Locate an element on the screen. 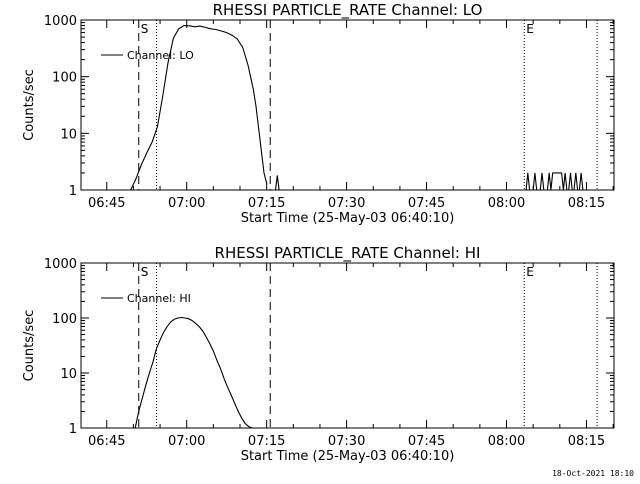 The width and height of the screenshot is (640, 484). plot-timestamp: 18-Oct-2021 18:10 is located at coordinates (593, 473).